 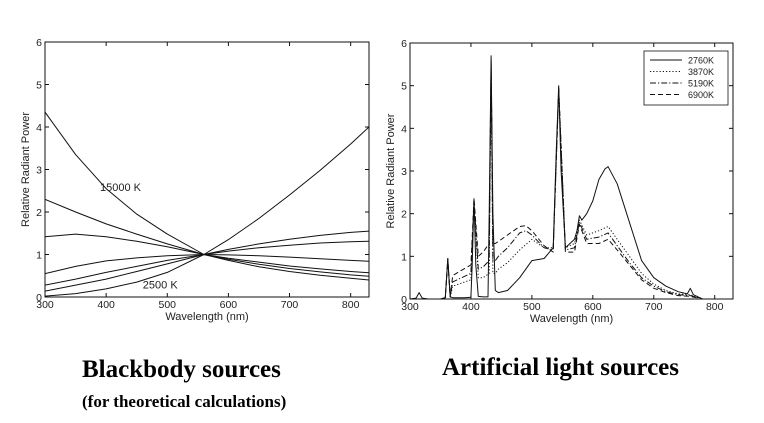 What do you see at coordinates (654, 307) in the screenshot?
I see `art-xtick-label: 700` at bounding box center [654, 307].